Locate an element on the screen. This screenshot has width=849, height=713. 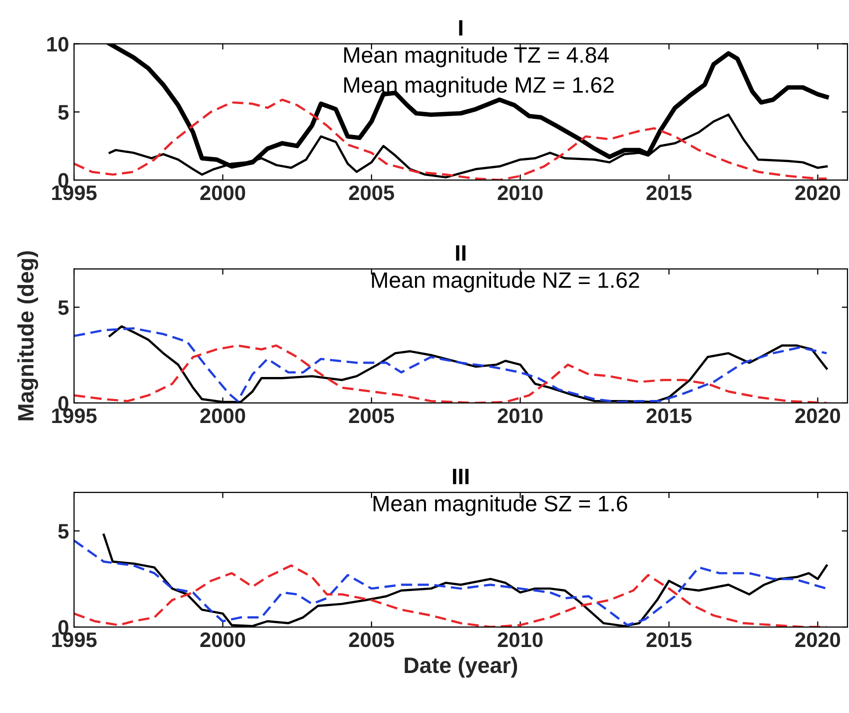
chart-title: III is located at coordinates (460, 476).